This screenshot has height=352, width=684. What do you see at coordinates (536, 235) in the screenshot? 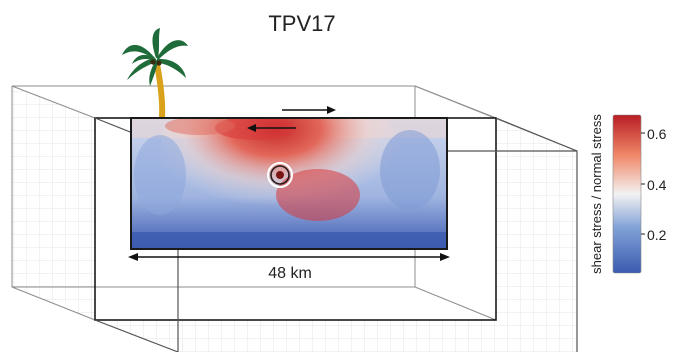
I see `box-right-face` at bounding box center [536, 235].